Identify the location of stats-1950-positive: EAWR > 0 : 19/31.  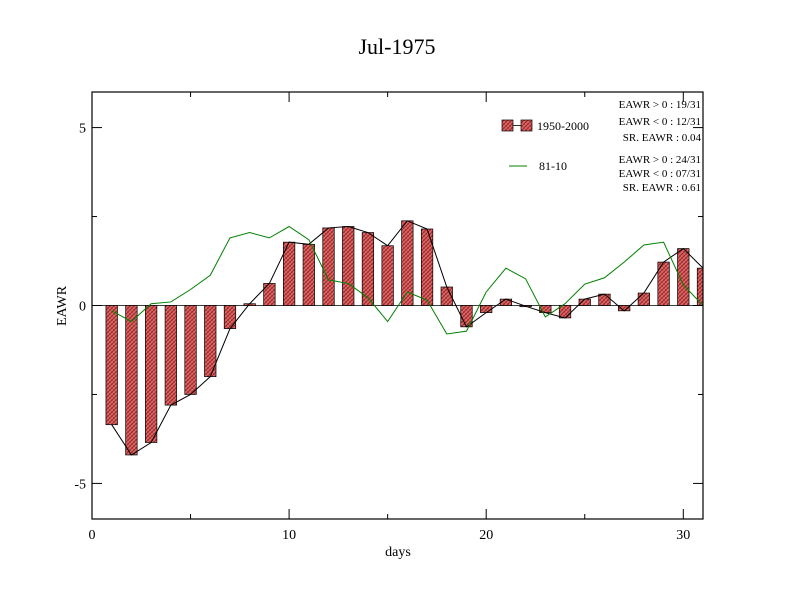
(660, 105).